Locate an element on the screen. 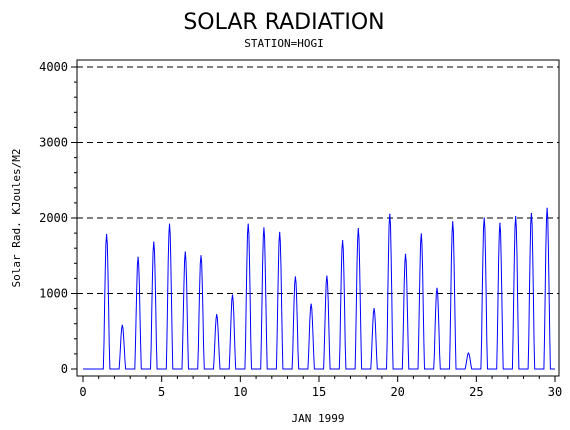 The image size is (570, 430). chart-subtitle: STATION=HOGI is located at coordinates (283, 43).